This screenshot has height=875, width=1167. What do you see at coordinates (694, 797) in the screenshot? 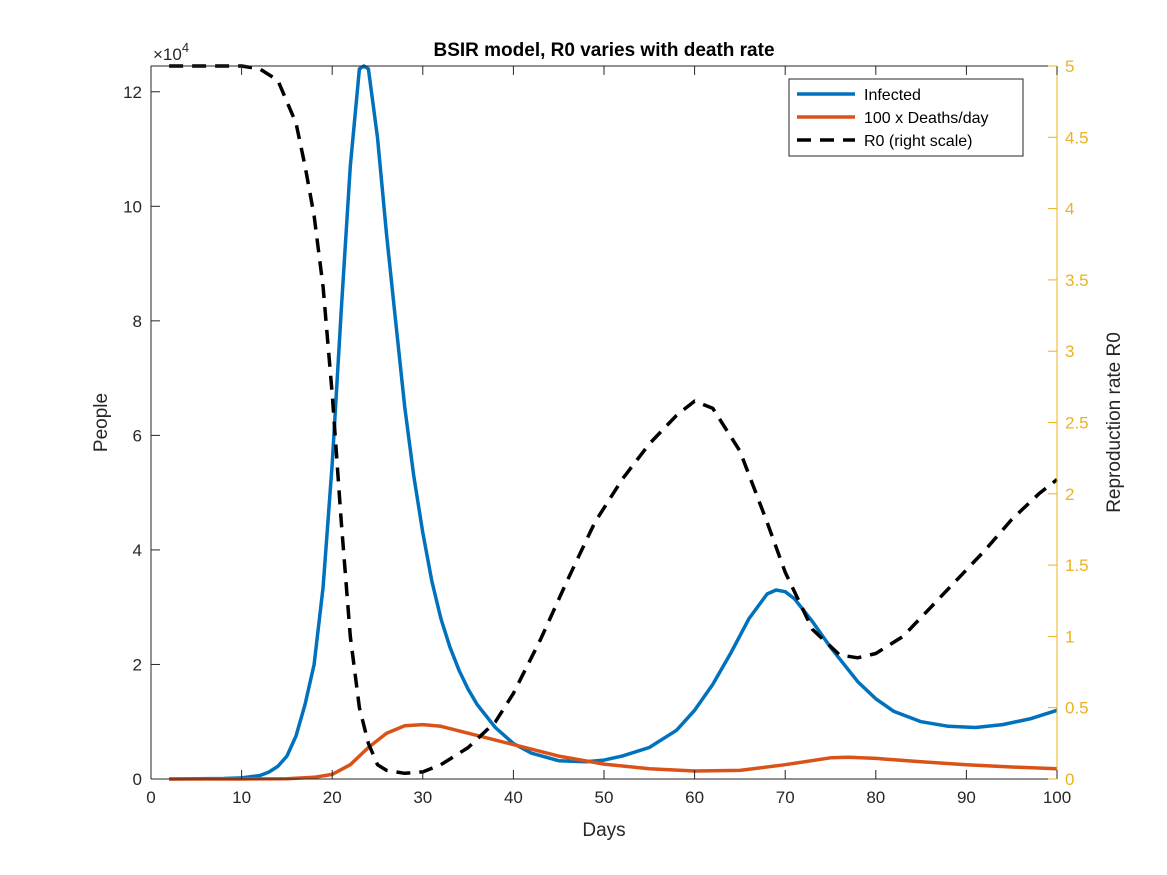
I see `x-tick-label: 60` at bounding box center [694, 797].